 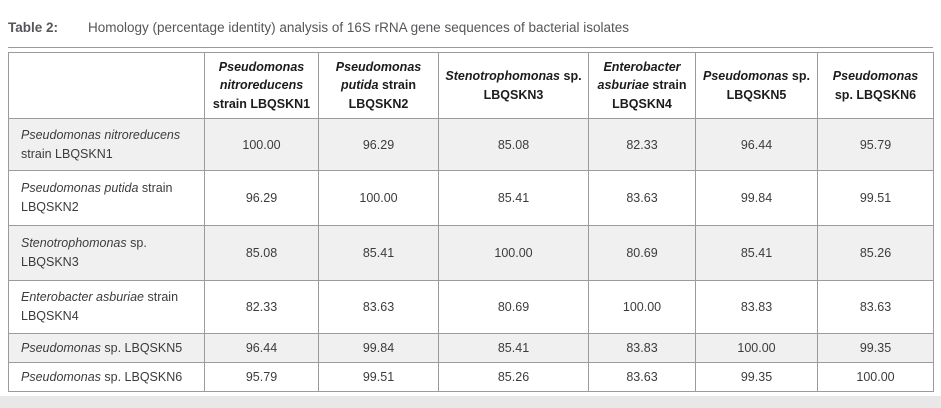 I want to click on row-header-lbqskn4: Enterobacter asburiae strain LBQSKN4, so click(x=106, y=307).